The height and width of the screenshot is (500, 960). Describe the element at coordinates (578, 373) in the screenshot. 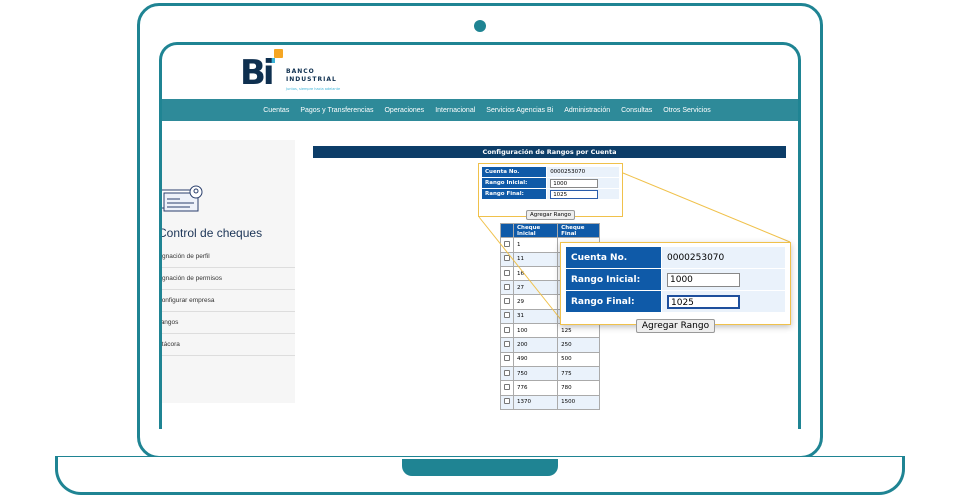

I see `cheque-final: 775` at that location.